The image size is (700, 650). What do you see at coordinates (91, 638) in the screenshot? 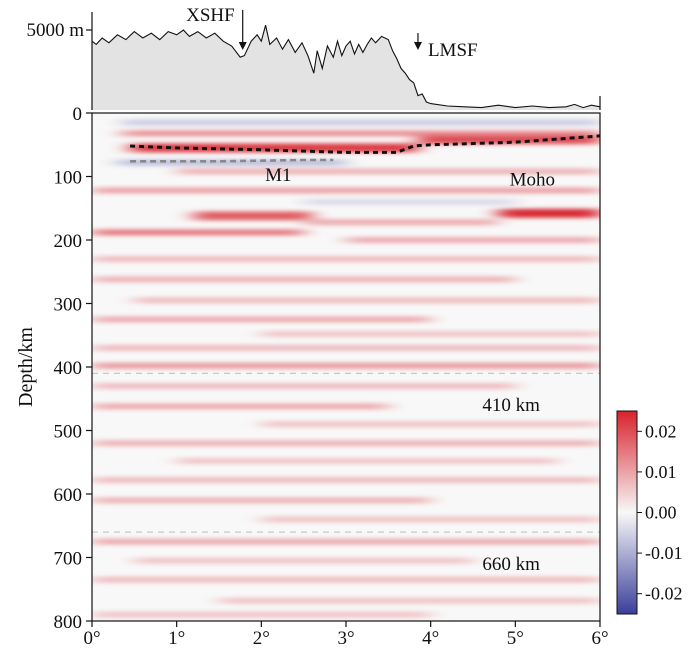
I see `x-tick-label: 0°` at bounding box center [91, 638].